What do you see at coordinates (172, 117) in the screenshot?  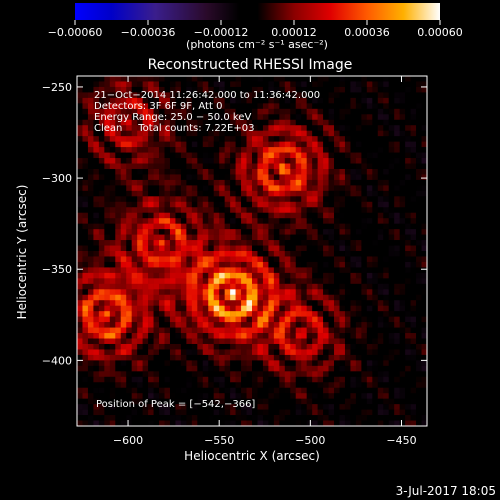 I see `annotation-energy: Energy Range: 25.0 − 50.0 keV` at bounding box center [172, 117].